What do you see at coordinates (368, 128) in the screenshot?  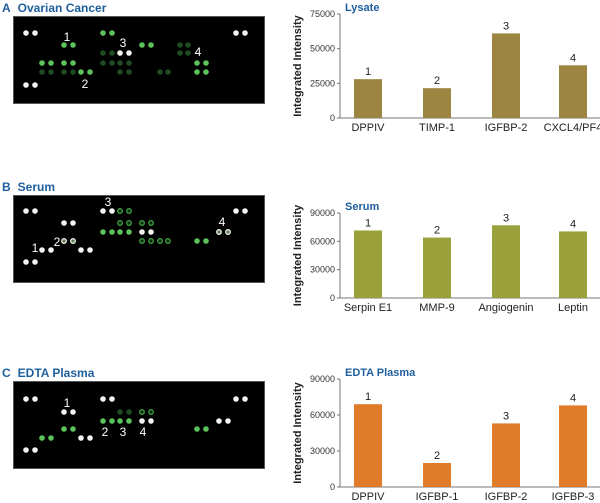 I see `x-tick-label: DPPIV` at bounding box center [368, 128].